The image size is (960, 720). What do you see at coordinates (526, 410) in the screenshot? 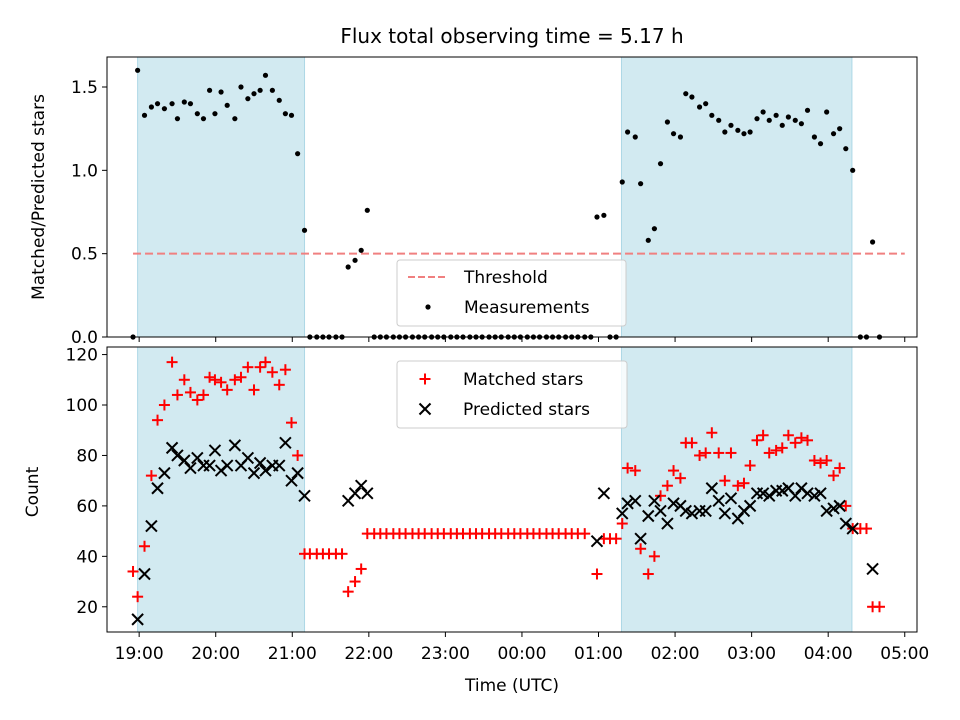
I see `legend-predicted-label: Predicted stars` at bounding box center [526, 410].